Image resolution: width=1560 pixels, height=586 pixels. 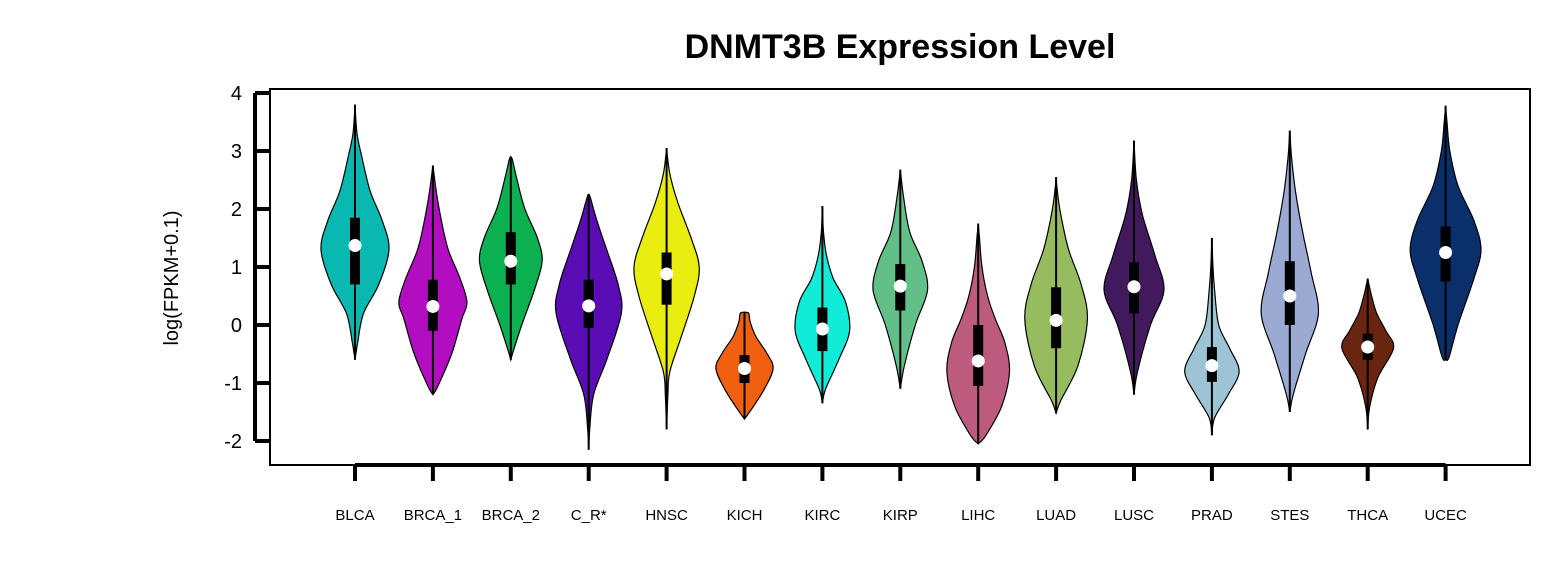 What do you see at coordinates (247, 268) in the screenshot?
I see `y-axis: -2 -1 0 1 2 3 4` at bounding box center [247, 268].